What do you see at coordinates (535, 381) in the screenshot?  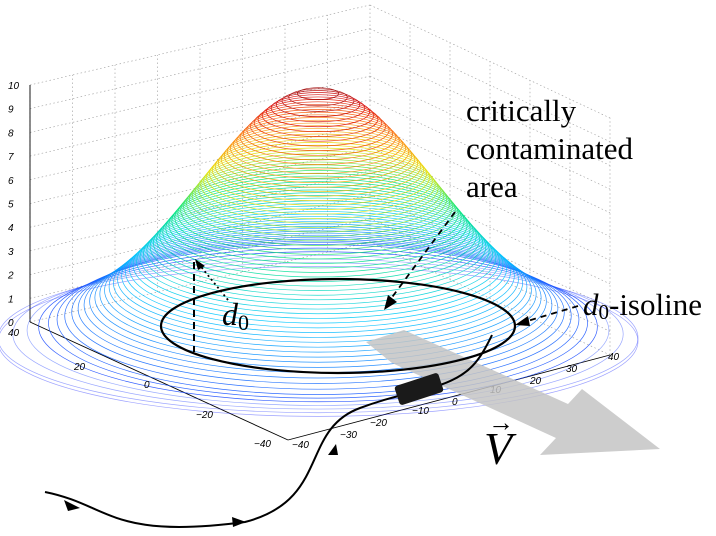 I see `x-tick-label: 20` at bounding box center [535, 381].